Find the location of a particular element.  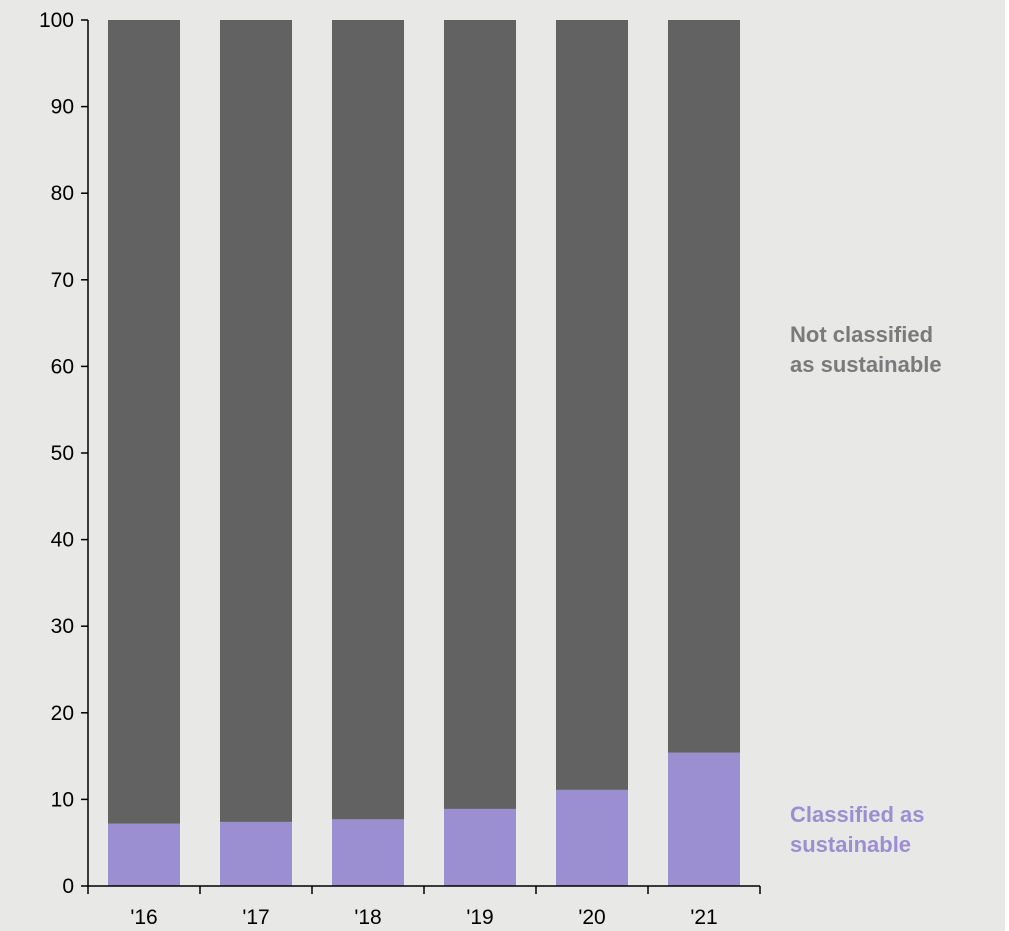

y-tick-label: 50 is located at coordinates (62, 453).